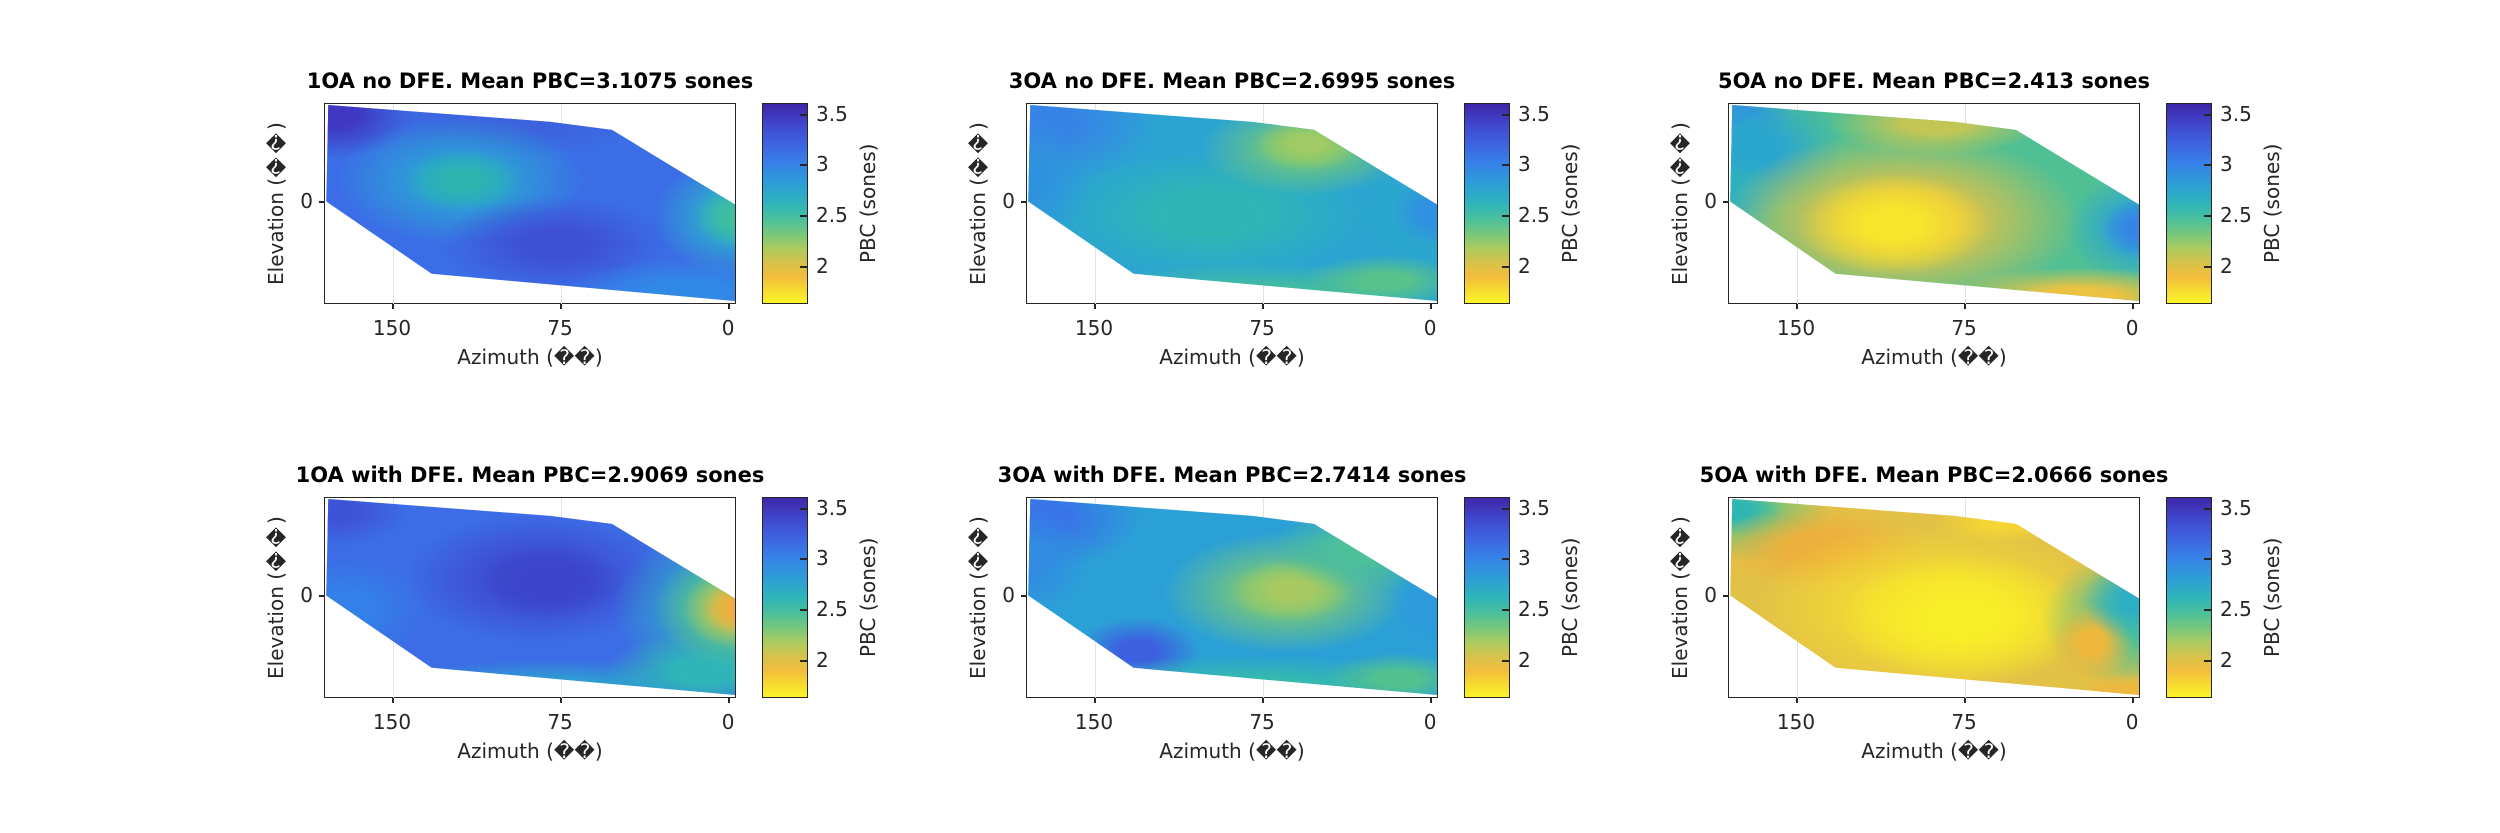 This screenshot has width=2500, height=833. Describe the element at coordinates (530, 81) in the screenshot. I see `plot-title: 1OA no DFE. Mean PBC=3.1075 sones` at that location.